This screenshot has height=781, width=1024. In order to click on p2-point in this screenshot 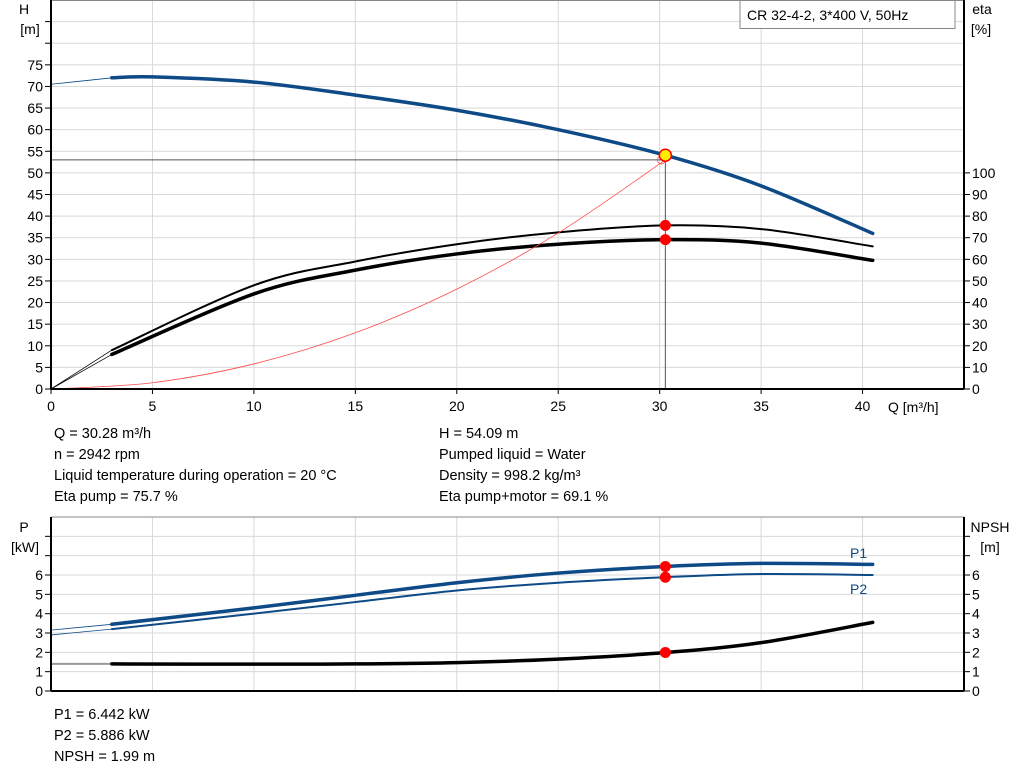, I will do `click(665, 577)`.